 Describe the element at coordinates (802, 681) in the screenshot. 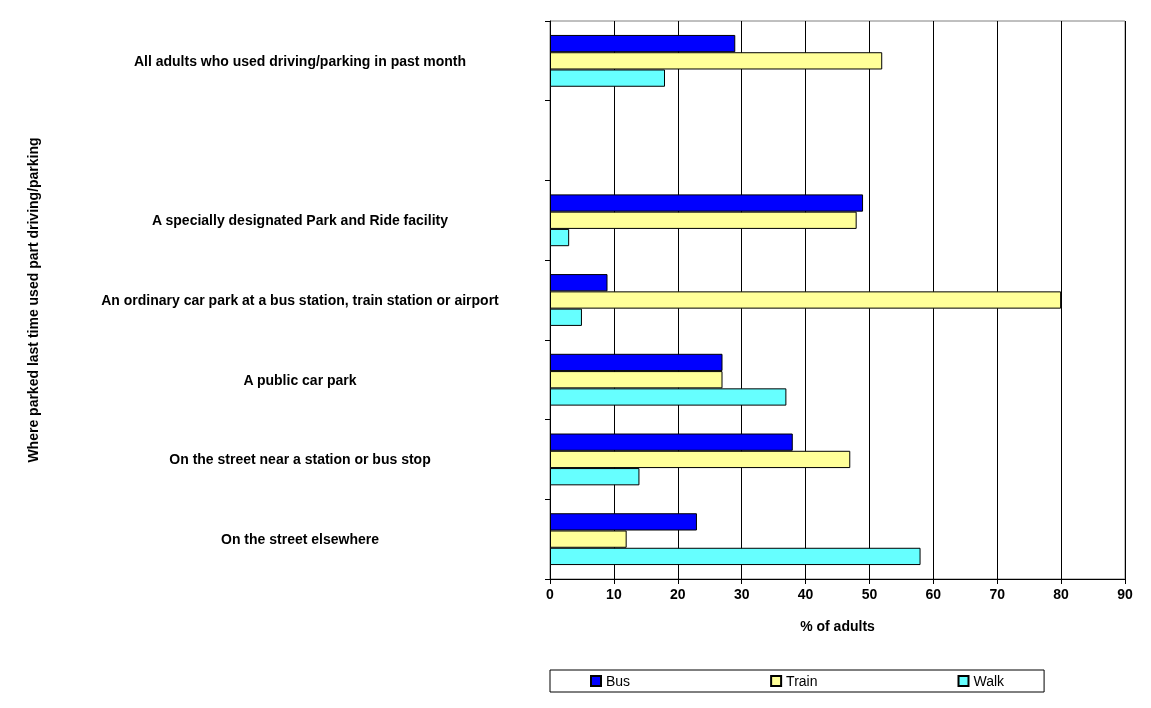

I see `legend-label: Train` at that location.